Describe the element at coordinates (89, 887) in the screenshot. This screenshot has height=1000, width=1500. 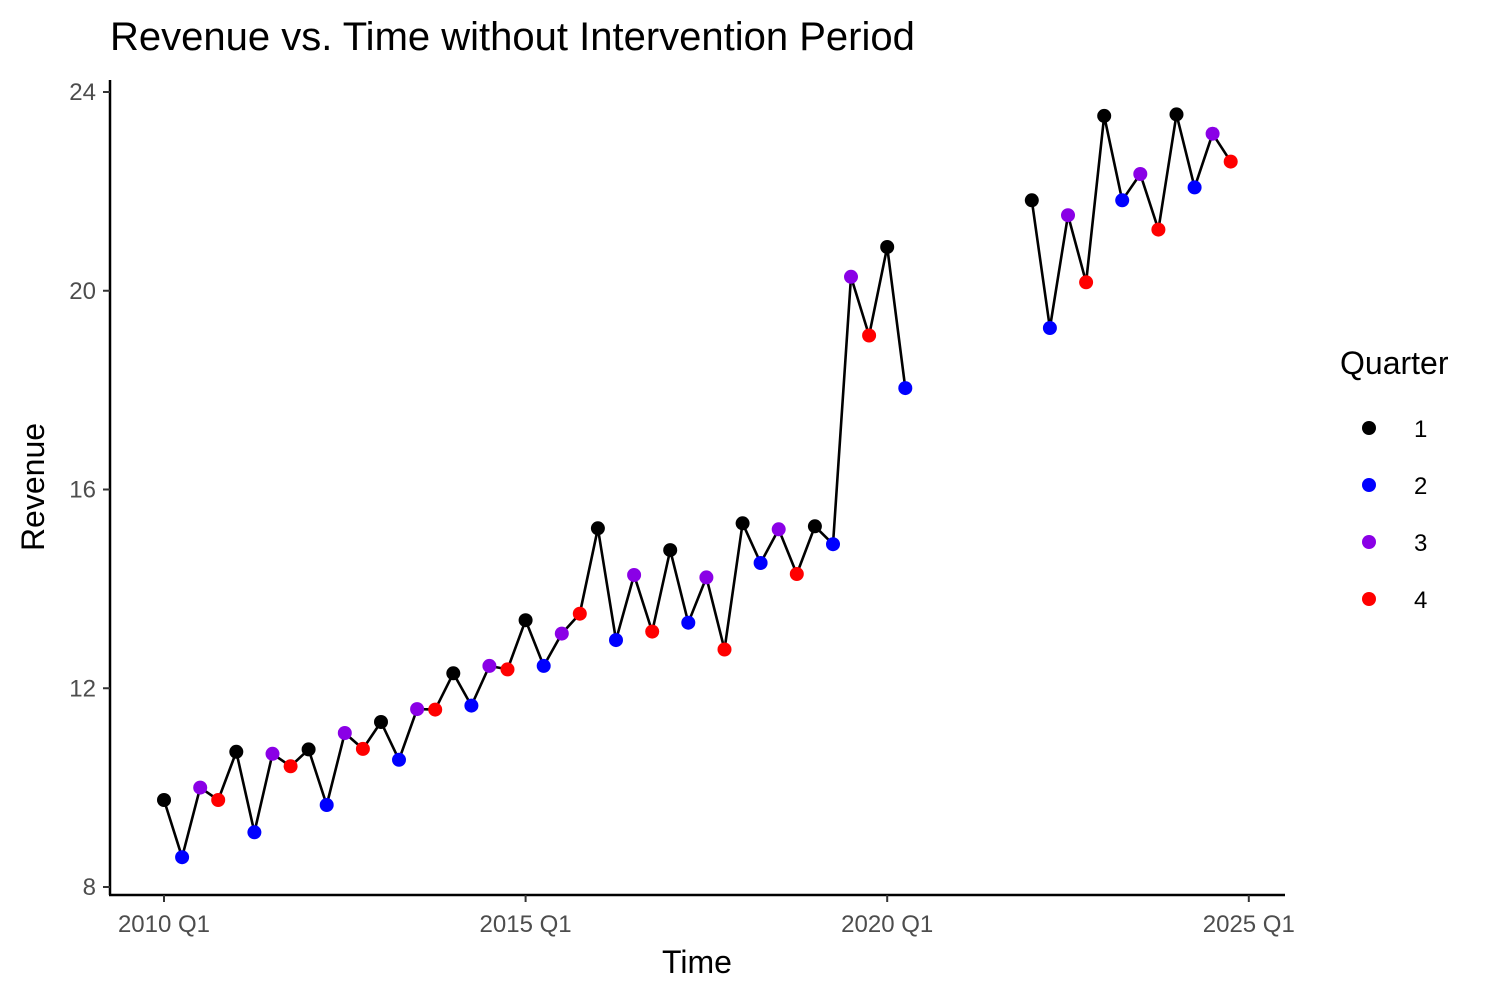
I see `y-tick-label: 8` at that location.